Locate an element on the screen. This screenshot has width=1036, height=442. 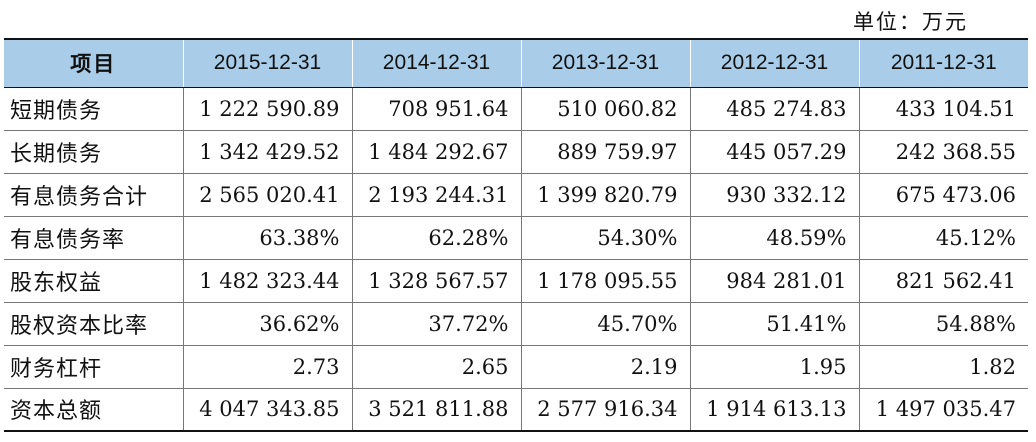
table-cell: 1.82 is located at coordinates (943, 367).